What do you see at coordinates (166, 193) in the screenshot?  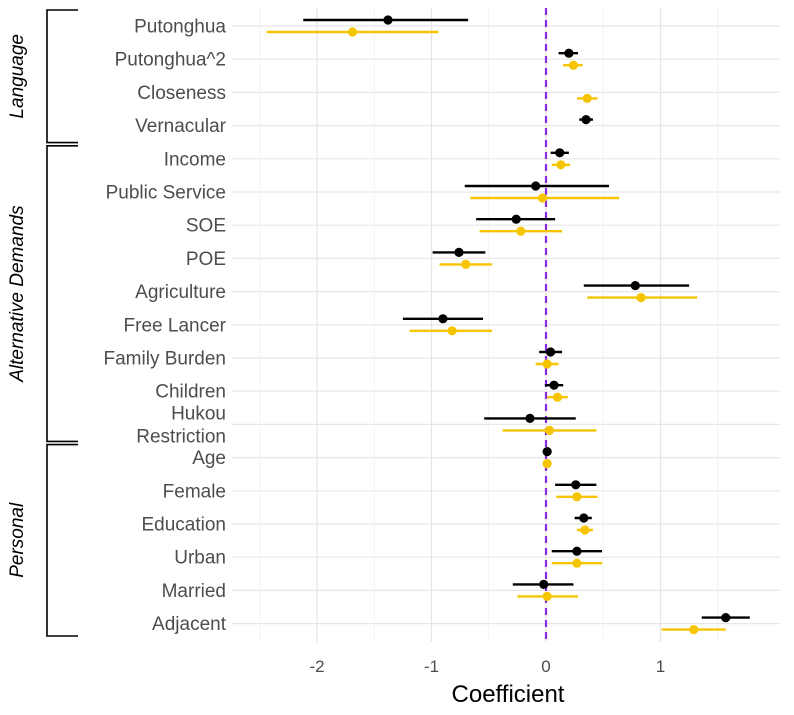 I see `category-label: Public Service` at bounding box center [166, 193].